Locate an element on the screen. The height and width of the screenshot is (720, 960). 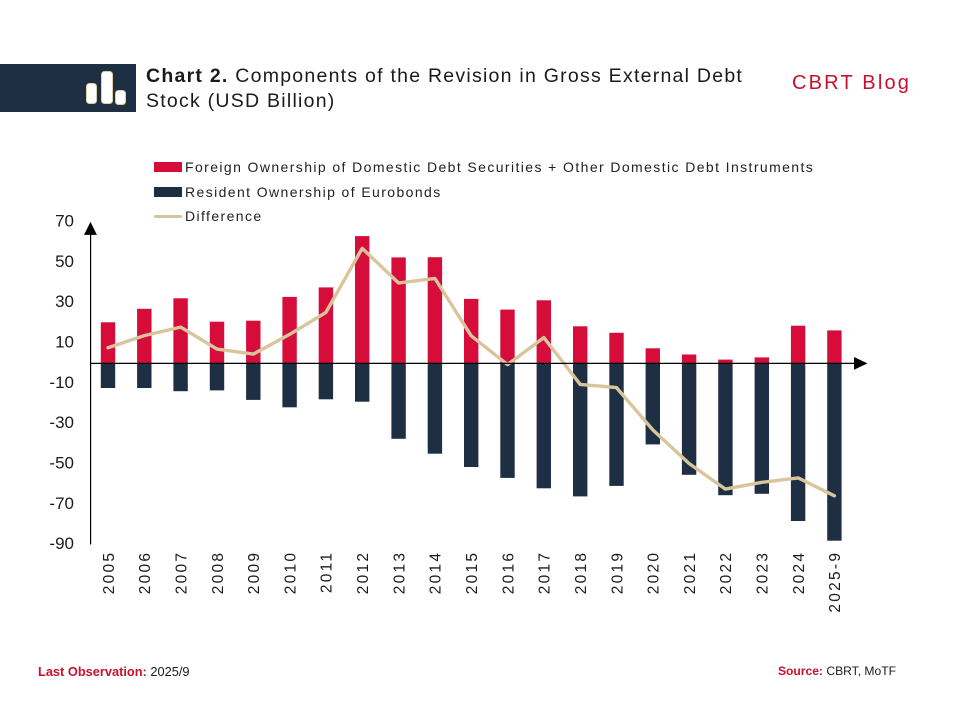
svg-text: 2006 is located at coordinates (145, 572).